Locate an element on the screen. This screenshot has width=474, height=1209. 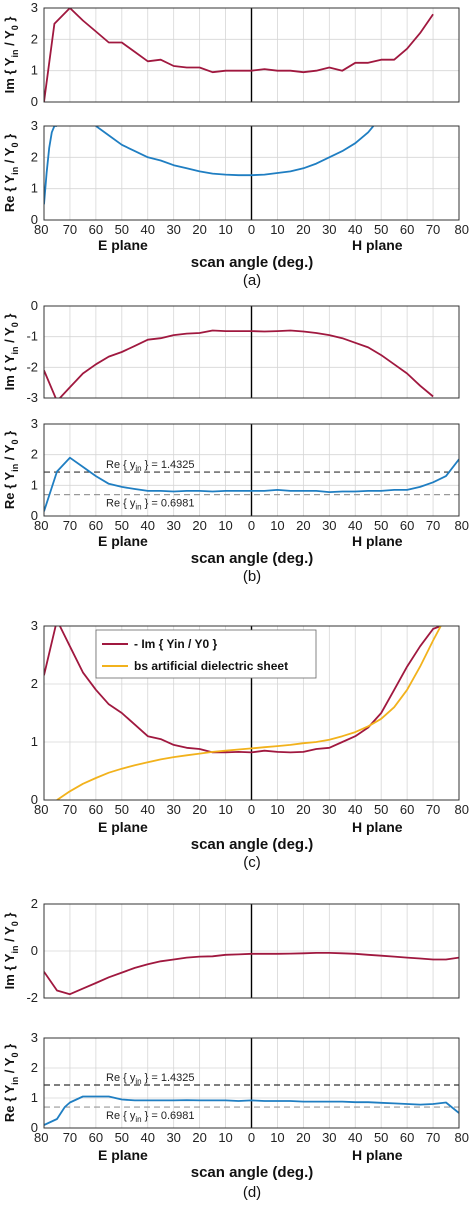
y-tick-label: -3 is located at coordinates (32, 397).